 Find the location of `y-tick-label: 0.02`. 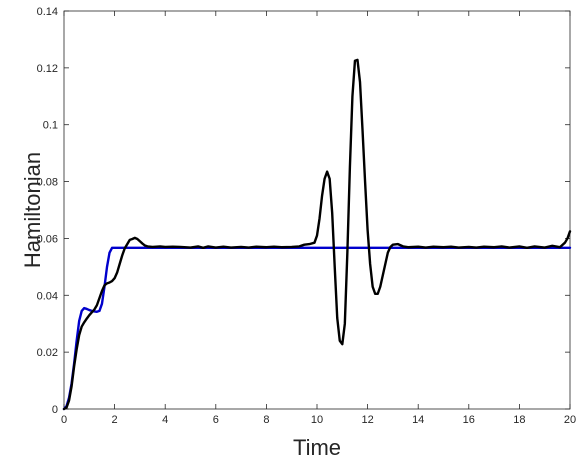

y-tick-label: 0.02 is located at coordinates (47, 353).